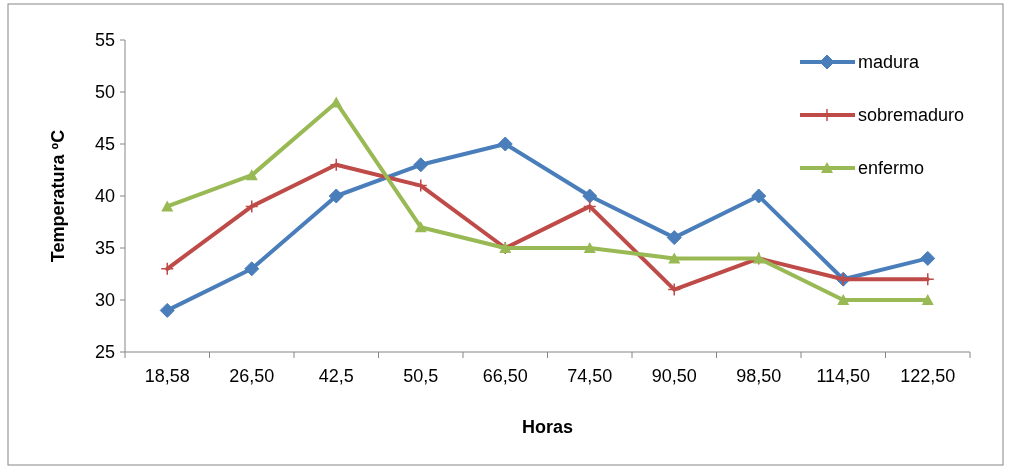 This screenshot has width=1009, height=469. Describe the element at coordinates (104, 300) in the screenshot. I see `y-tick-label: 30` at that location.